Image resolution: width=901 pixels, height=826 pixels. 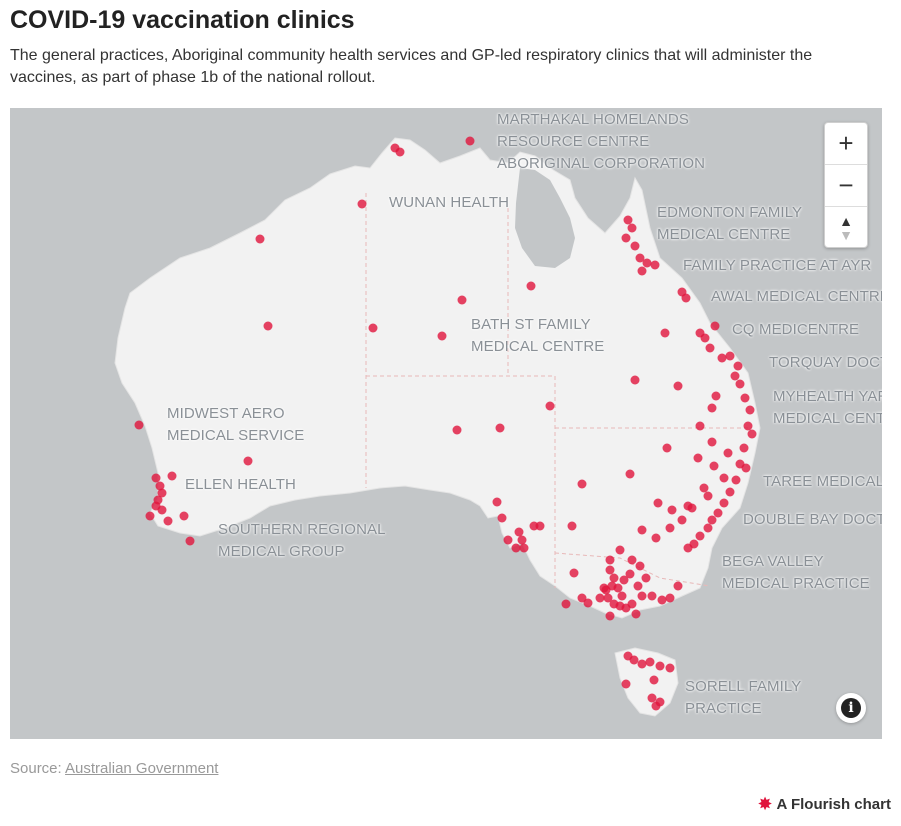 What do you see at coordinates (142, 768) in the screenshot?
I see `source-link: Australian Government` at bounding box center [142, 768].